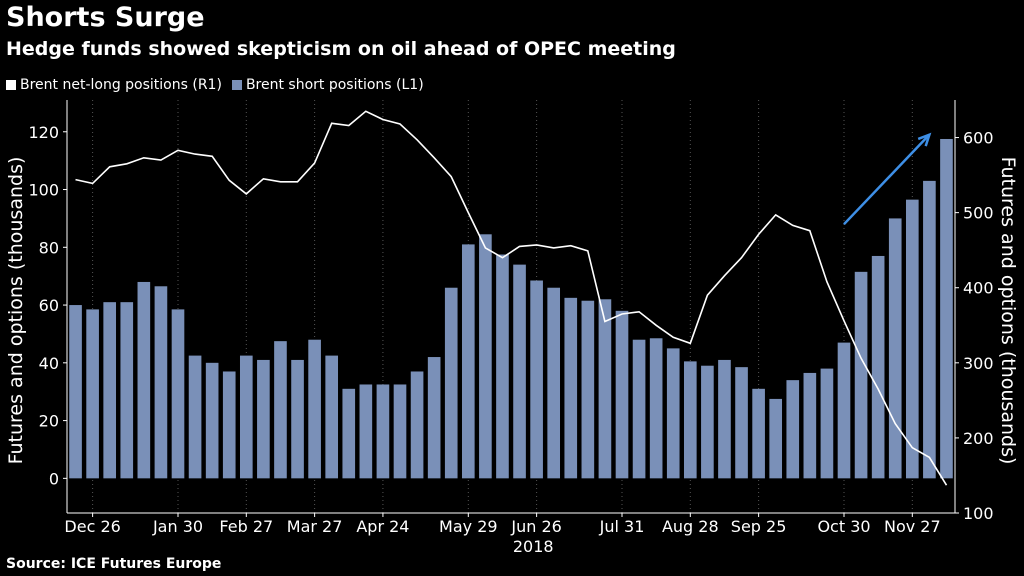 Image resolution: width=1024 pixels, height=576 pixels. What do you see at coordinates (843, 526) in the screenshot?
I see `x-tick-label: Oct 30` at bounding box center [843, 526].